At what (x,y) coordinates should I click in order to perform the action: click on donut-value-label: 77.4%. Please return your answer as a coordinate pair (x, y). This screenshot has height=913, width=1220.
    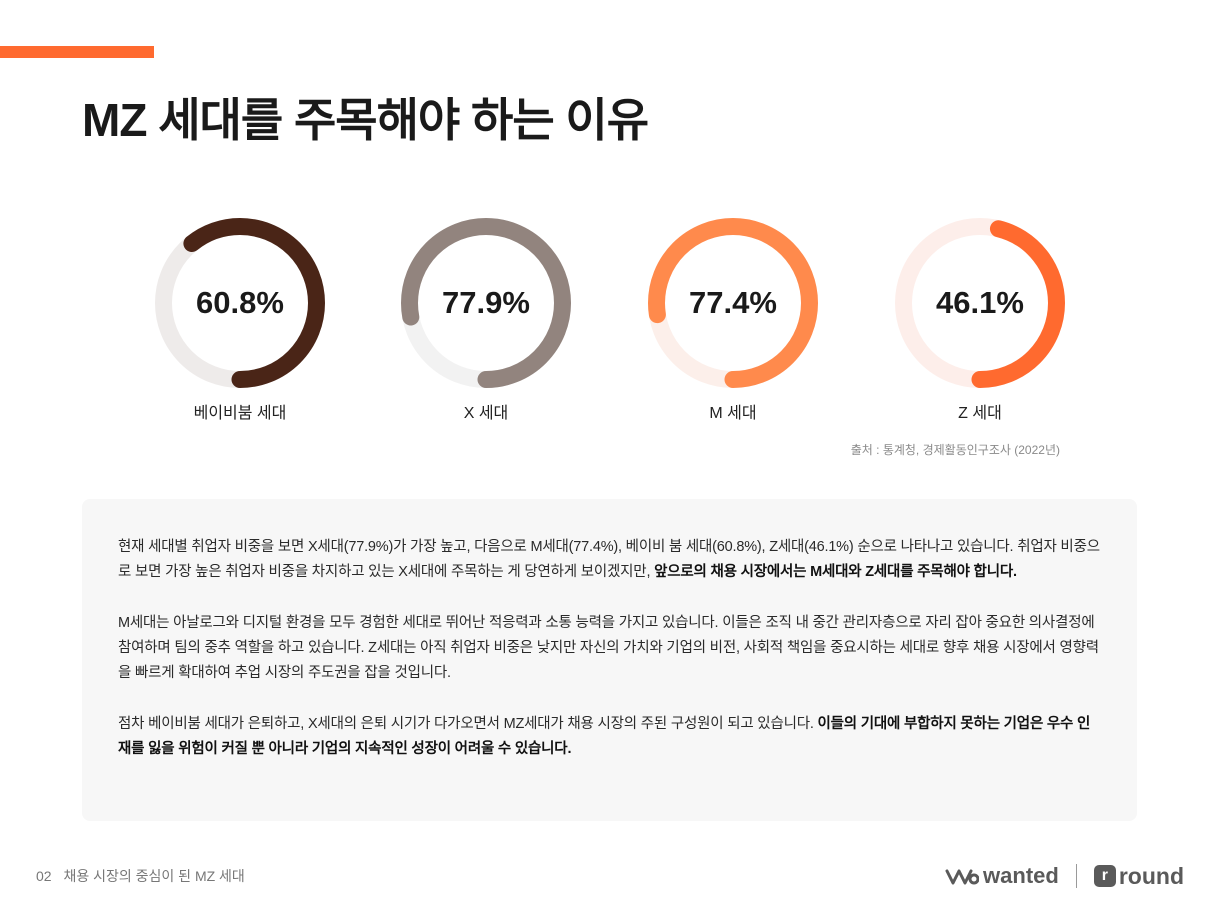
    Looking at the image, I should click on (733, 302).